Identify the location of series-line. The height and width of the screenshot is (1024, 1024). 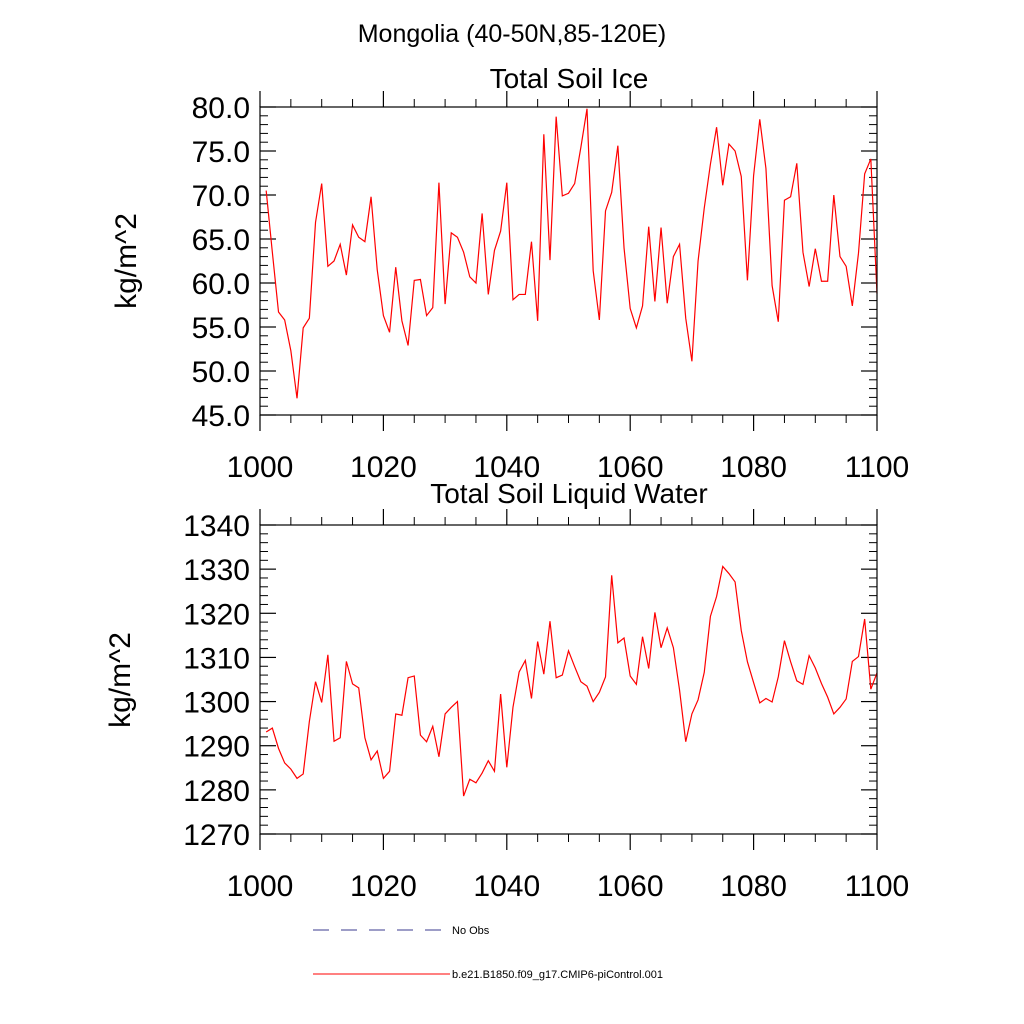
(571, 681).